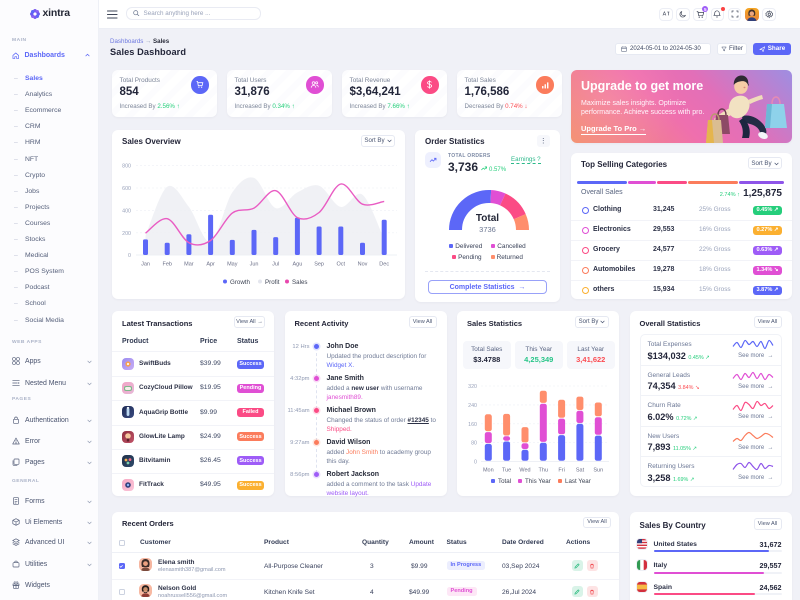 The width and height of the screenshot is (800, 600). Describe the element at coordinates (384, 265) in the screenshot. I see `svg-text: Dec` at that location.